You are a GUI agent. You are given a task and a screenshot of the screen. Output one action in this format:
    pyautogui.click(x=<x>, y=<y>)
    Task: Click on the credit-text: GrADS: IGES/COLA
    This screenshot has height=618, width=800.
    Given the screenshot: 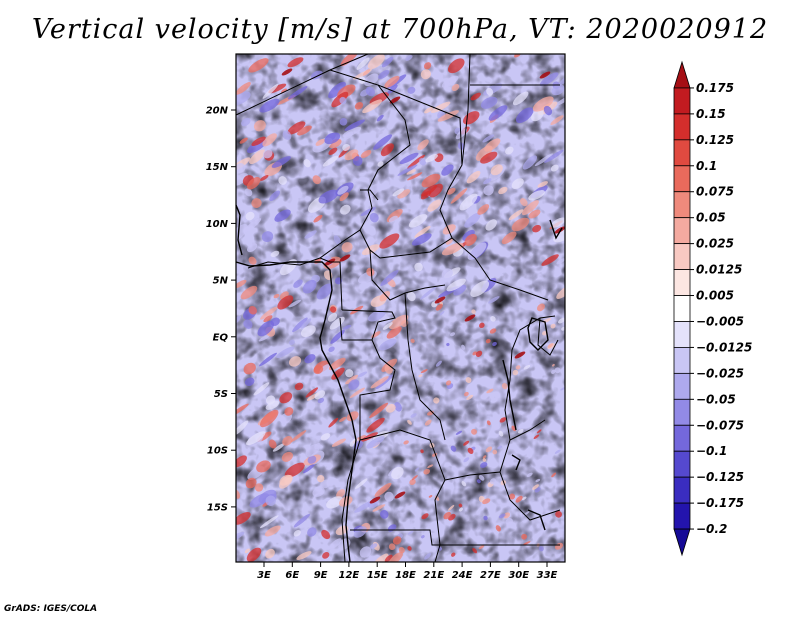 What is the action you would take?
    pyautogui.click(x=51, y=609)
    